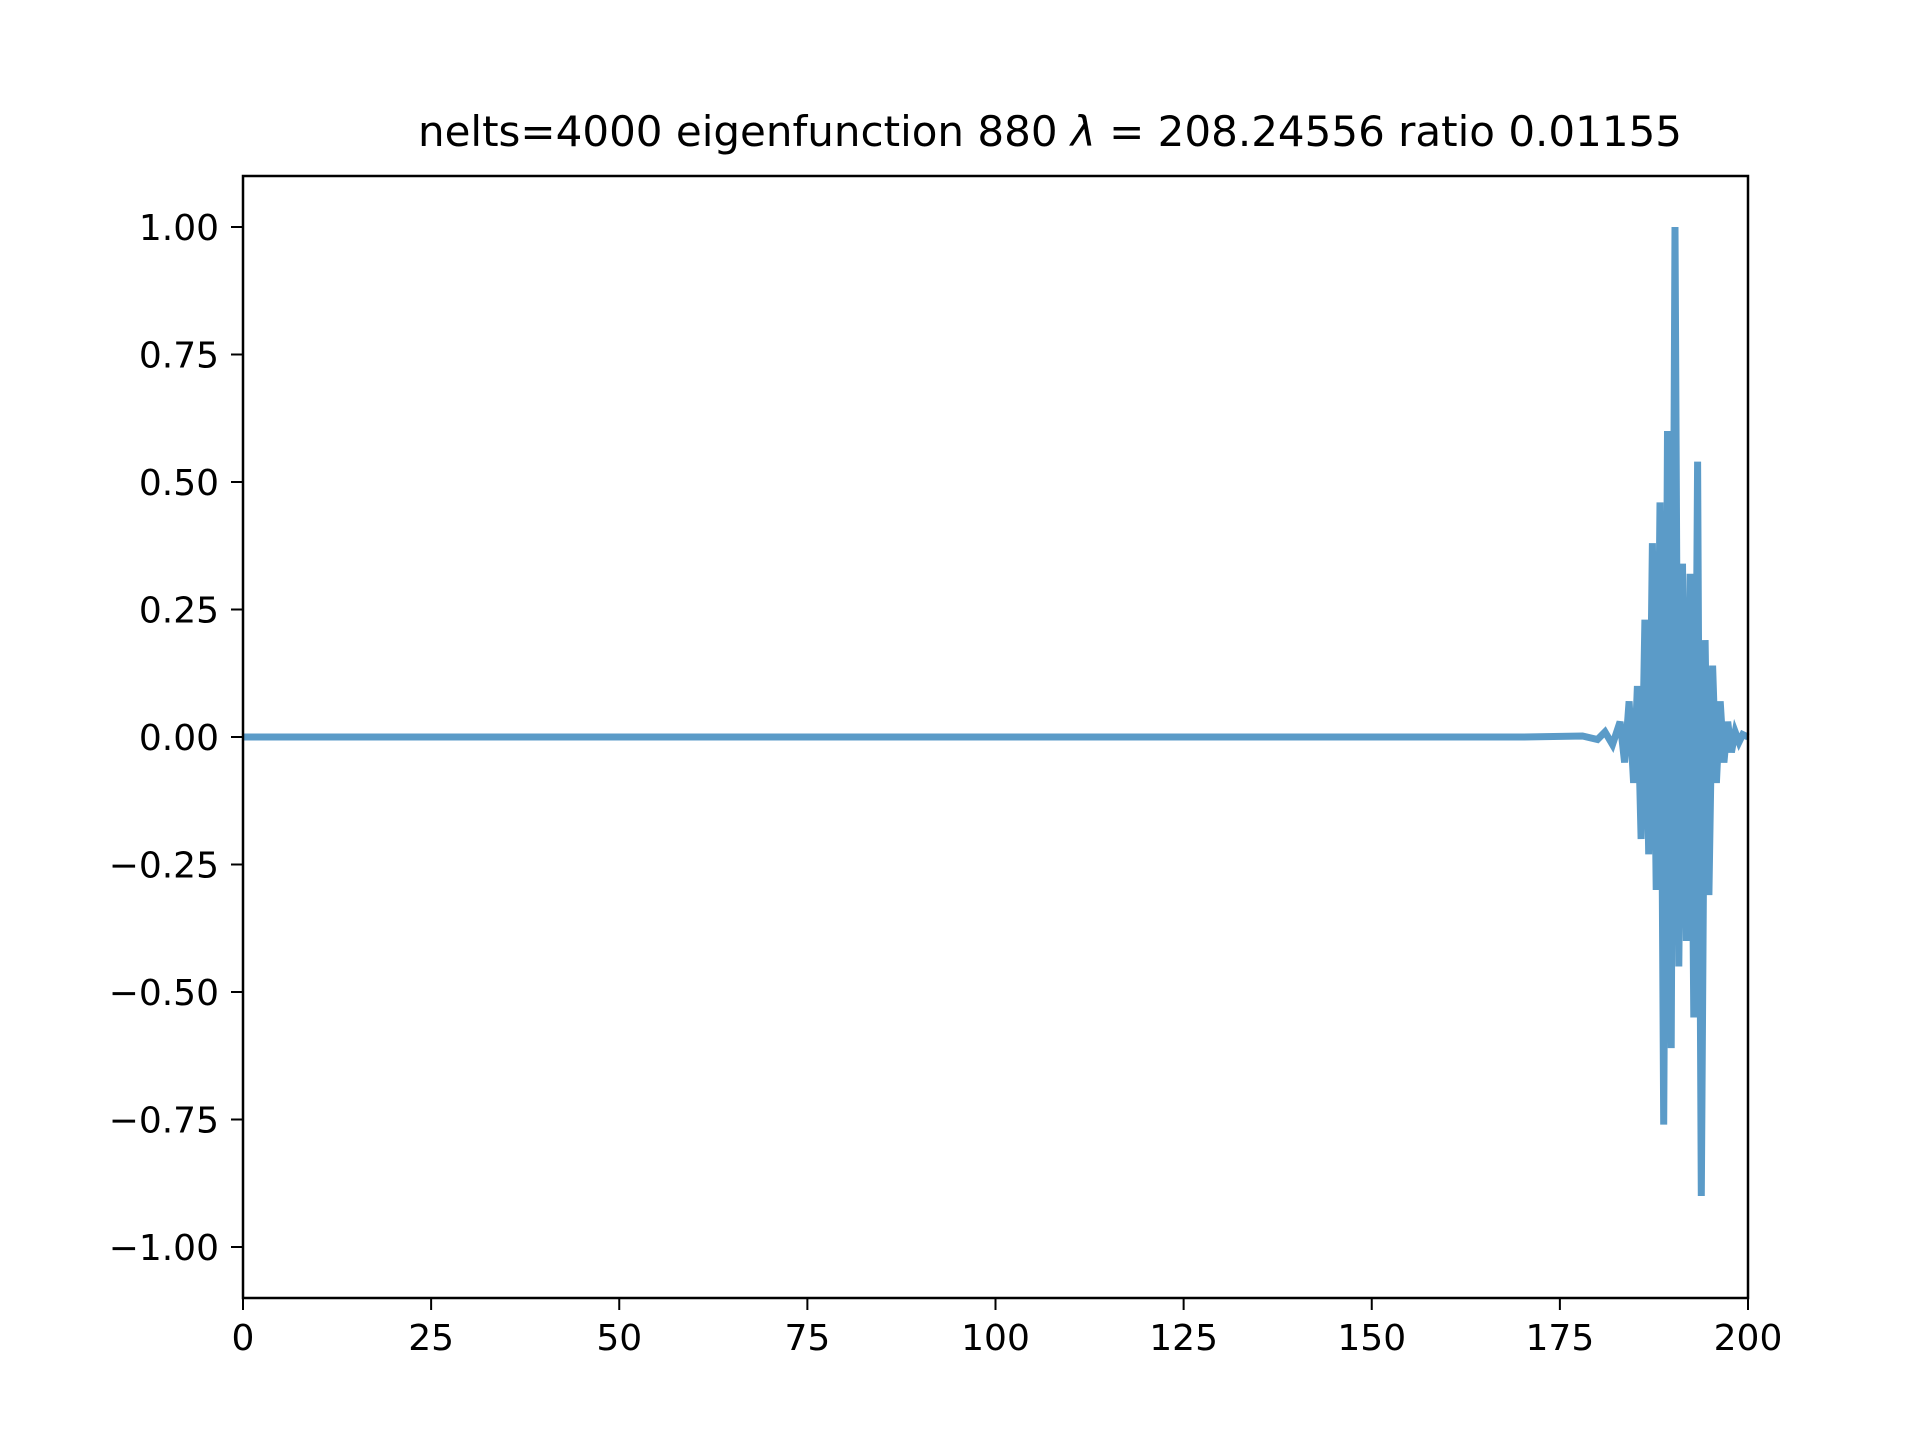 The image size is (1920, 1440). Describe the element at coordinates (744, 131) in the screenshot. I see `chart-title-prefix: nelts=4000 eigenfunction 880` at that location.